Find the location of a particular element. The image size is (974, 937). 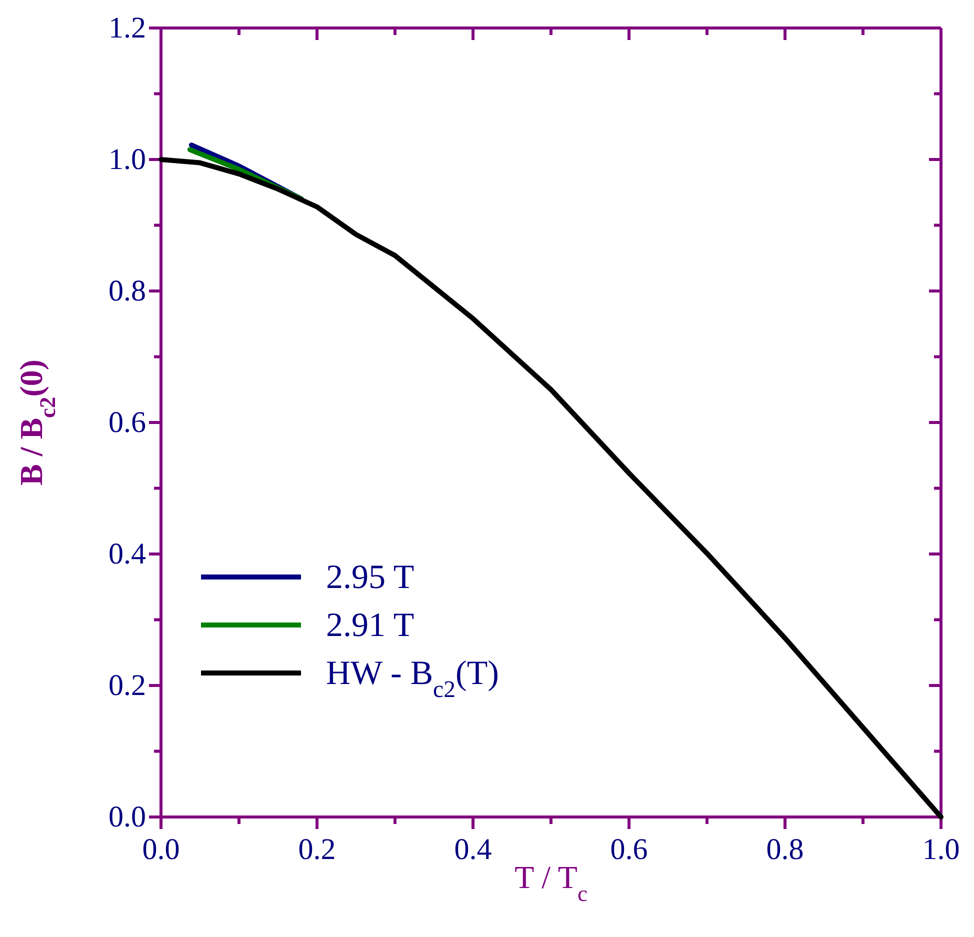

legend-label: 2.91 T is located at coordinates (370, 625).